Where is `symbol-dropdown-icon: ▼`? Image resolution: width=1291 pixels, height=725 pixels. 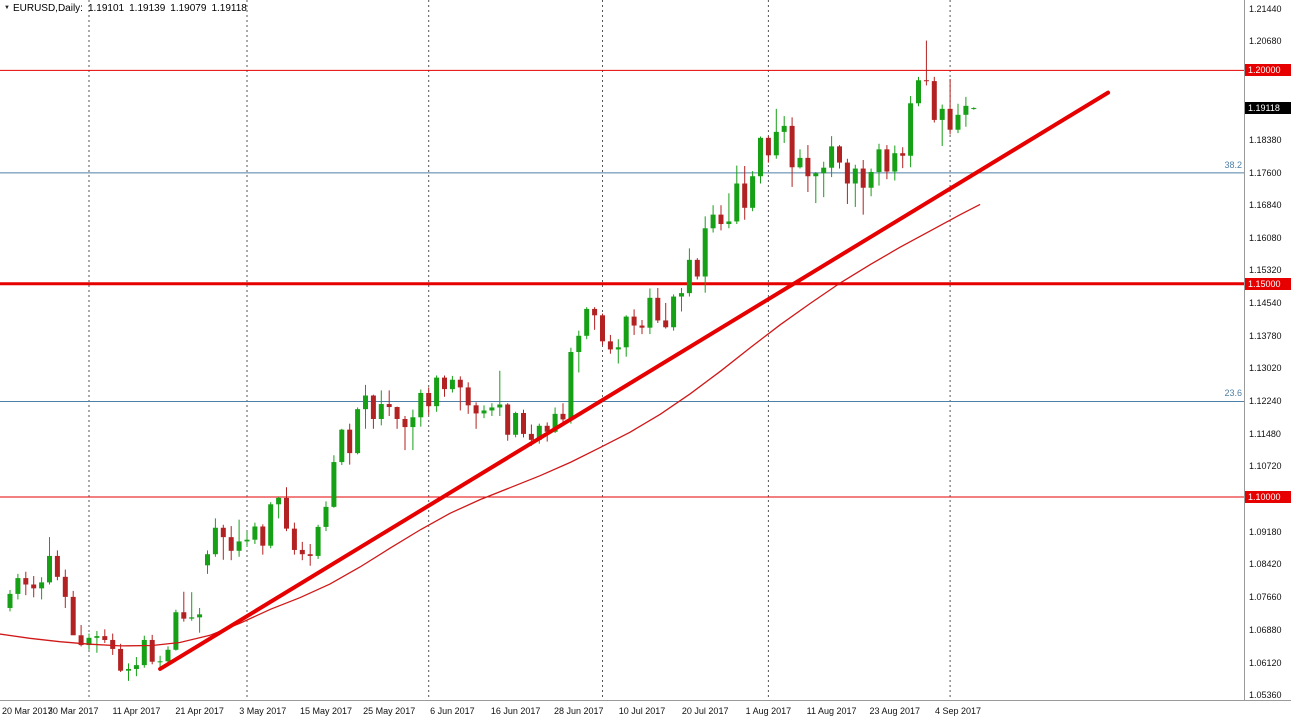 symbol-dropdown-icon: ▼ is located at coordinates (7, 8).